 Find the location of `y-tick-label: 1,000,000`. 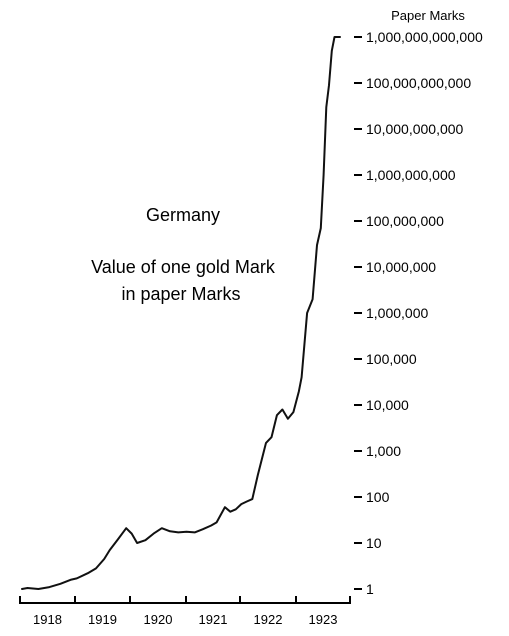

y-tick-label: 1,000,000 is located at coordinates (397, 313).